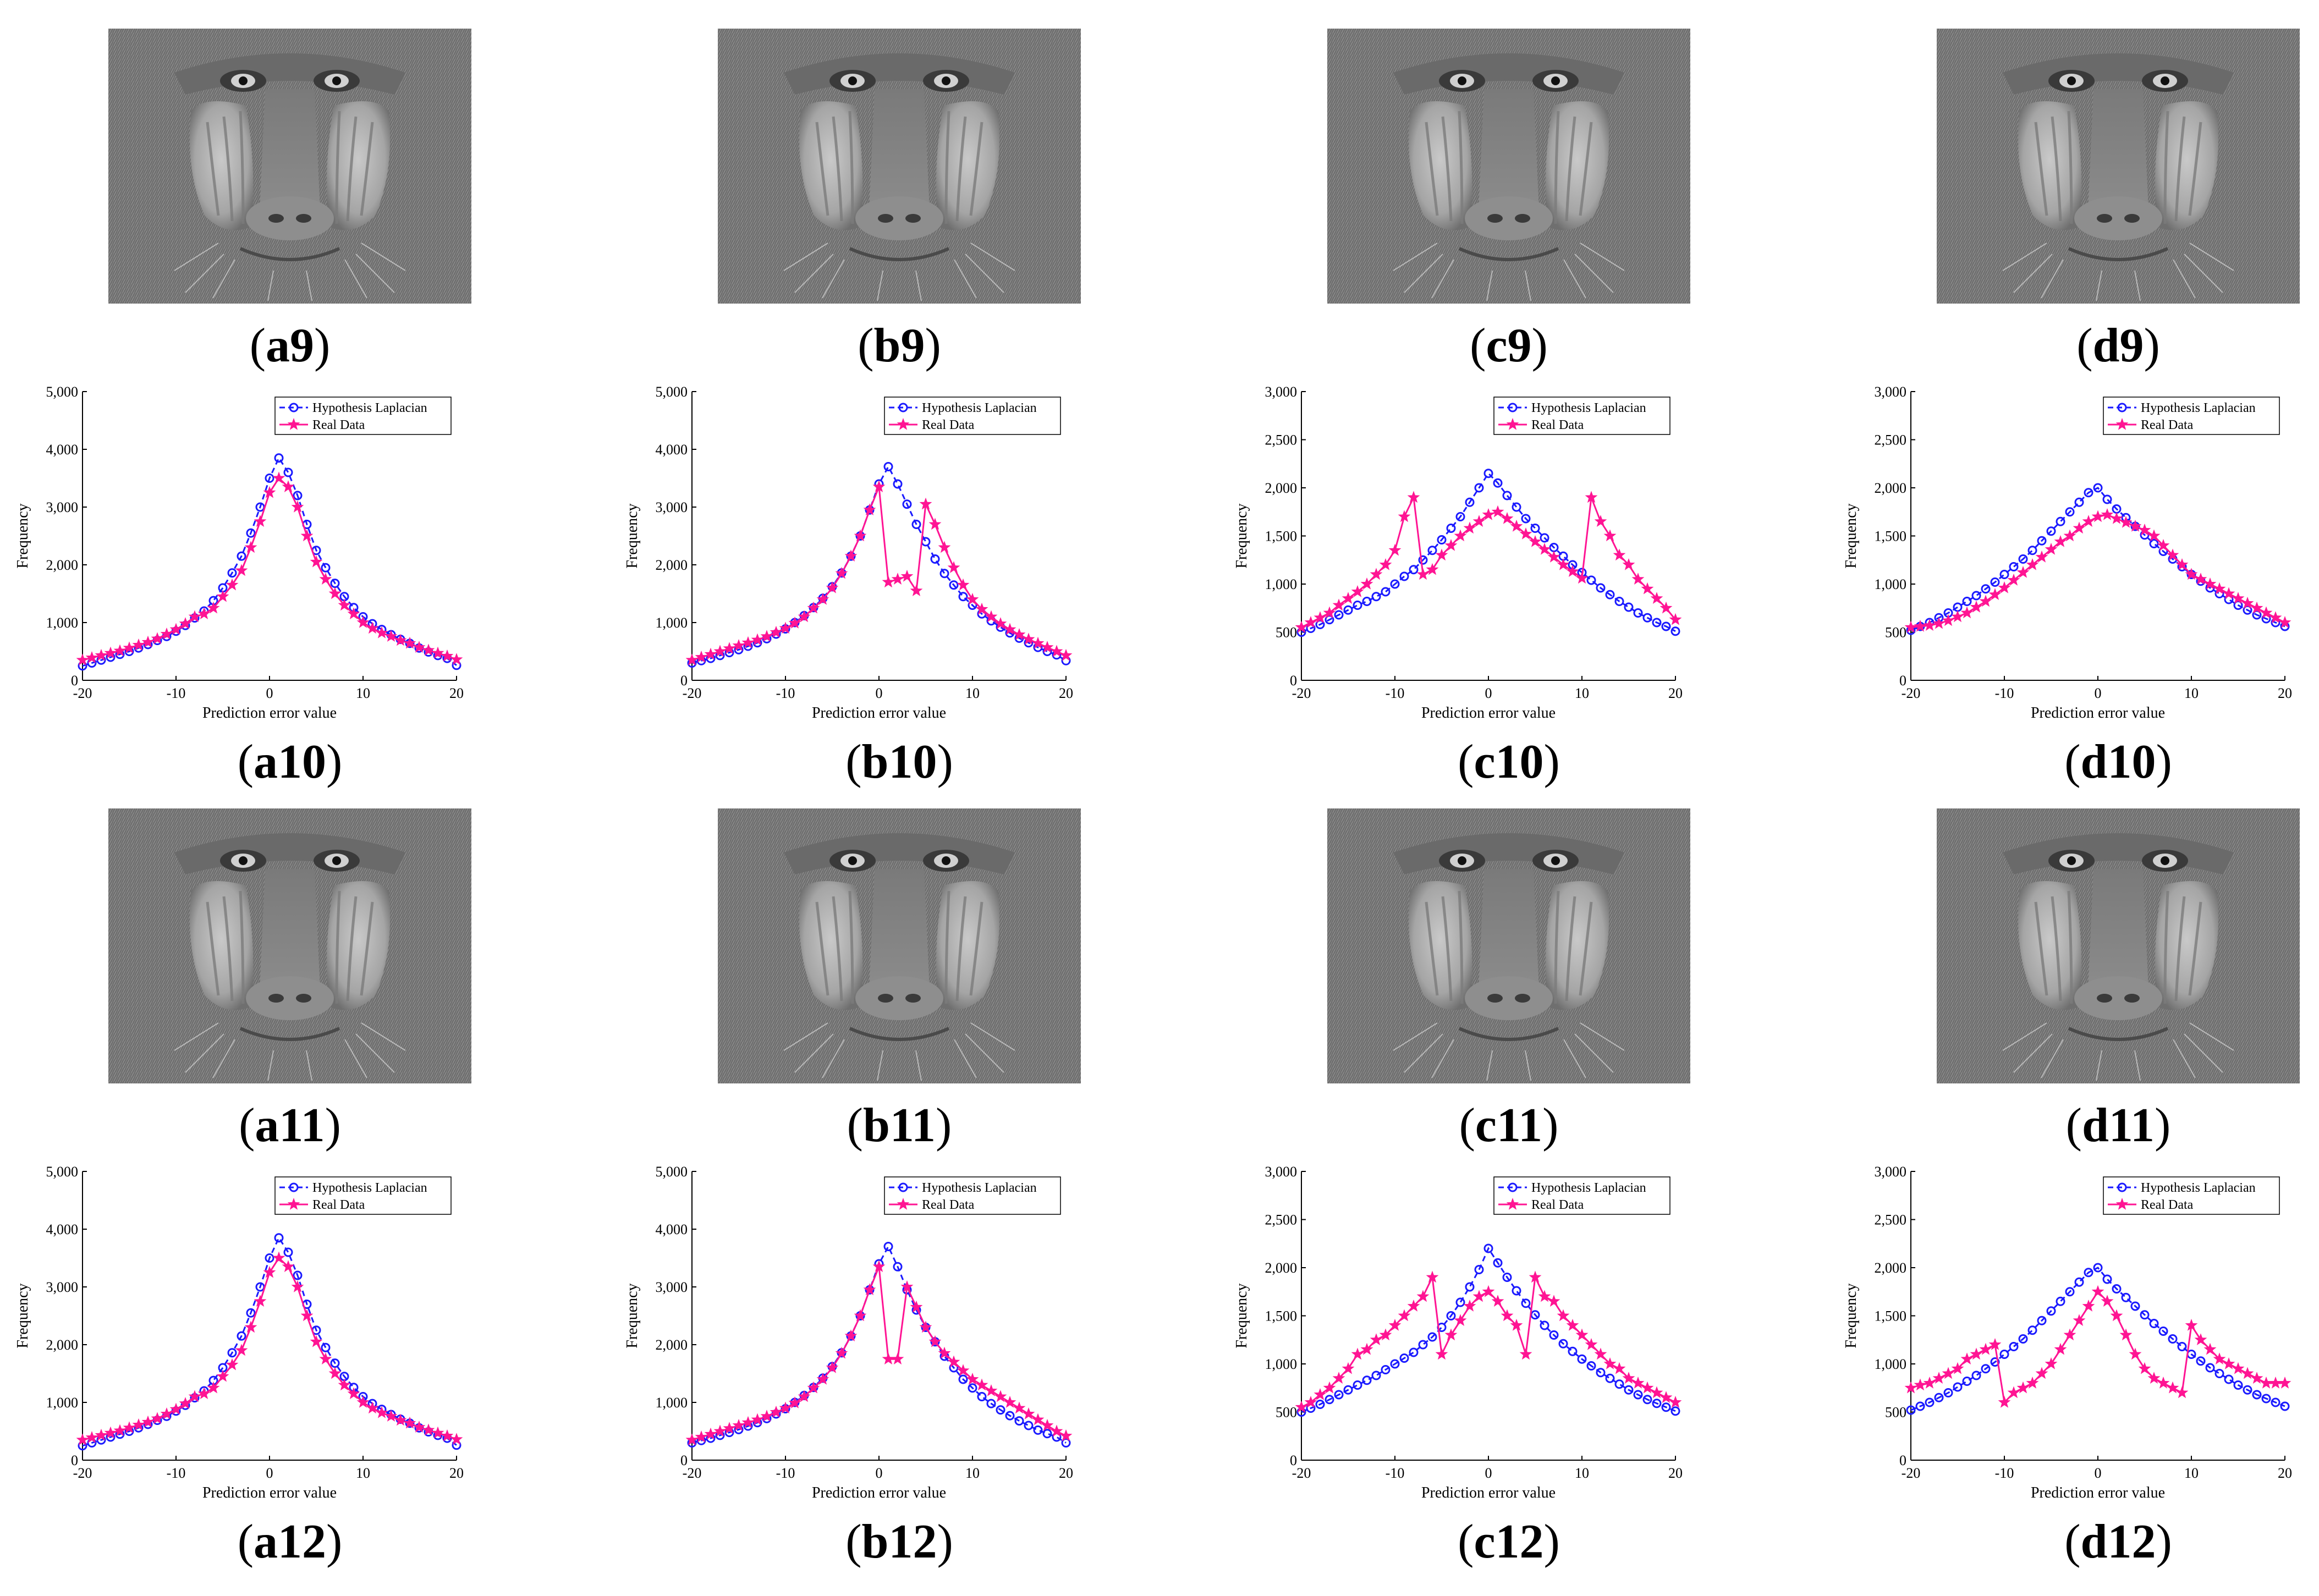  What do you see at coordinates (269, 1473) in the screenshot?
I see `x-tick-label: 0` at bounding box center [269, 1473].